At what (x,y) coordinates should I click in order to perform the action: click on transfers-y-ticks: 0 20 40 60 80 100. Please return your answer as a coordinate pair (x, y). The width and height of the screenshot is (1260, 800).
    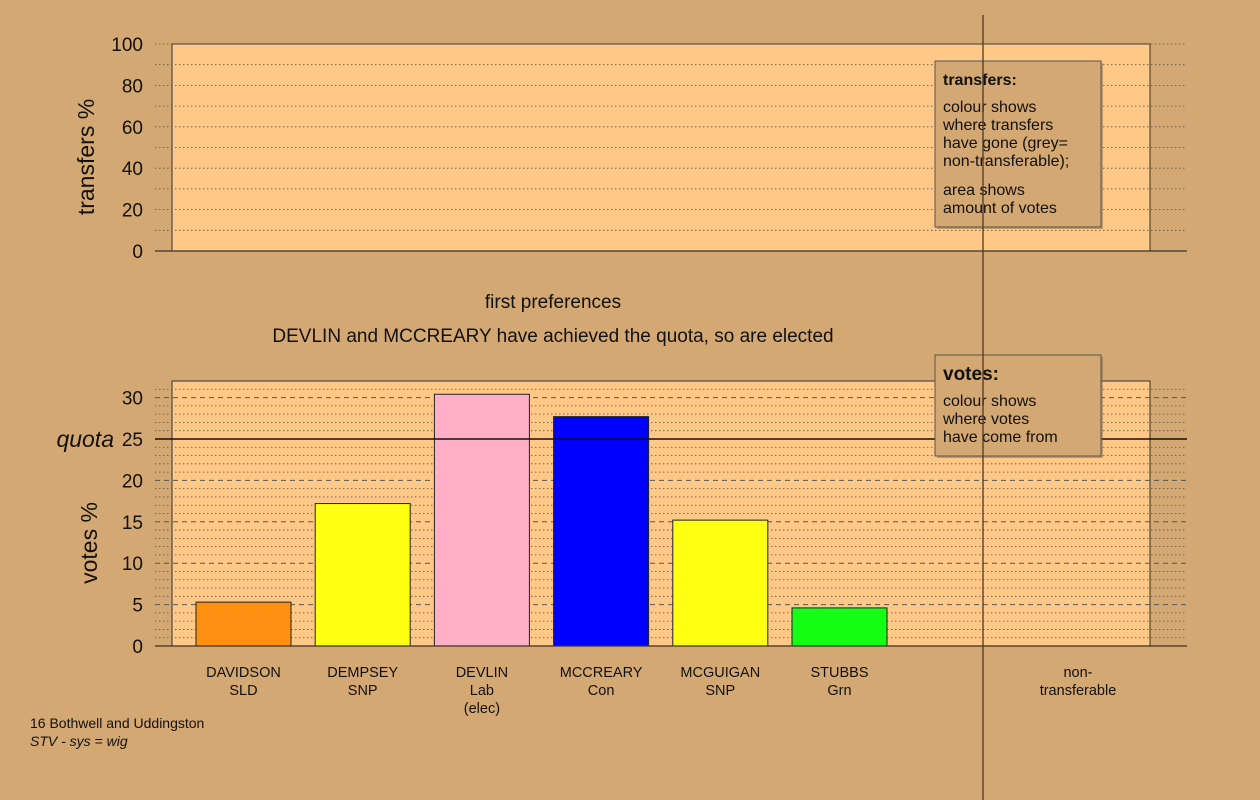
    Looking at the image, I should click on (127, 149).